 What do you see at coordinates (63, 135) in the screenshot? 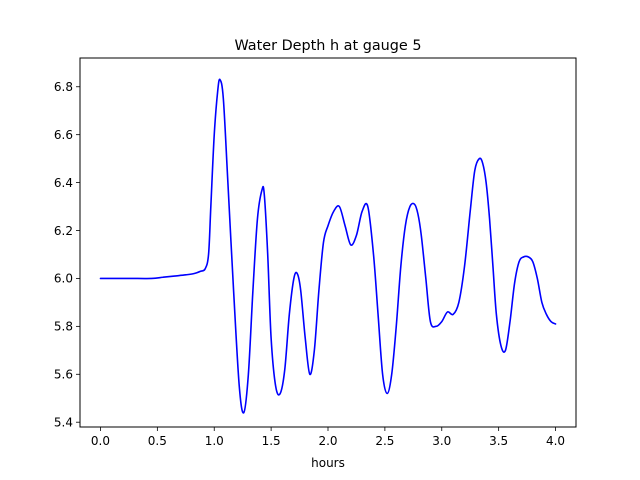
I see `y-tick-label: 6.6` at bounding box center [63, 135].